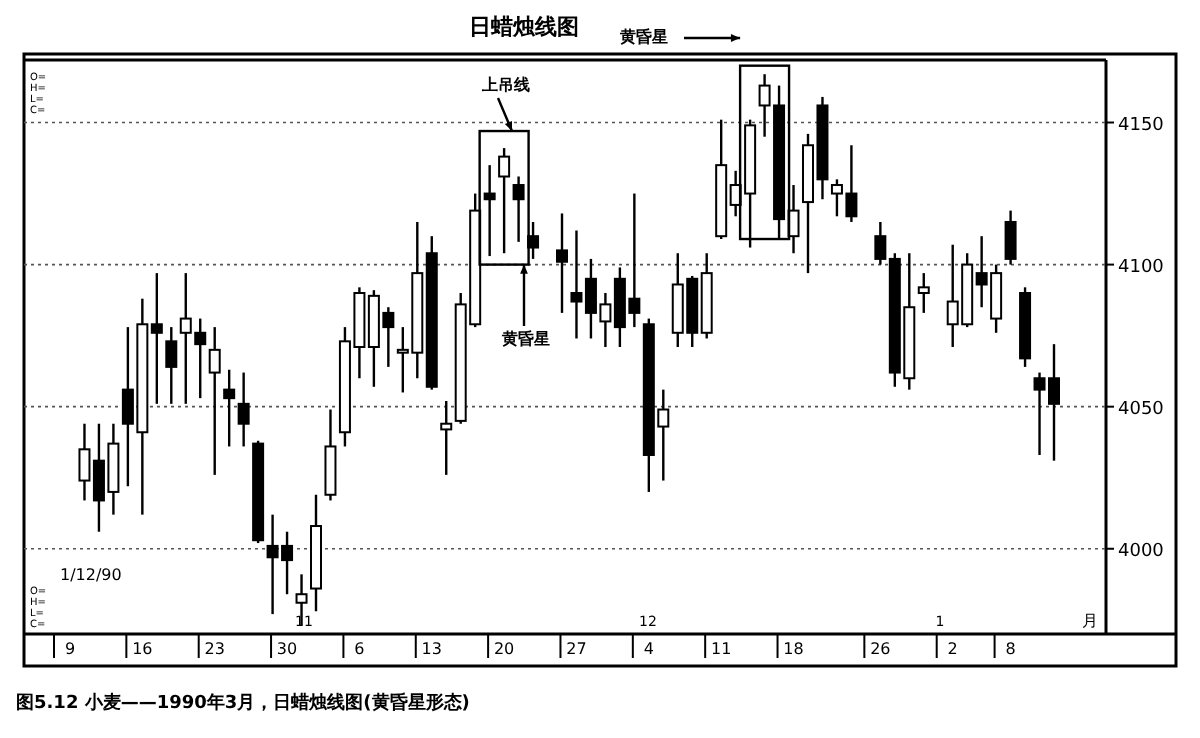  Describe the element at coordinates (504, 649) in the screenshot. I see `xtick: 20` at that location.